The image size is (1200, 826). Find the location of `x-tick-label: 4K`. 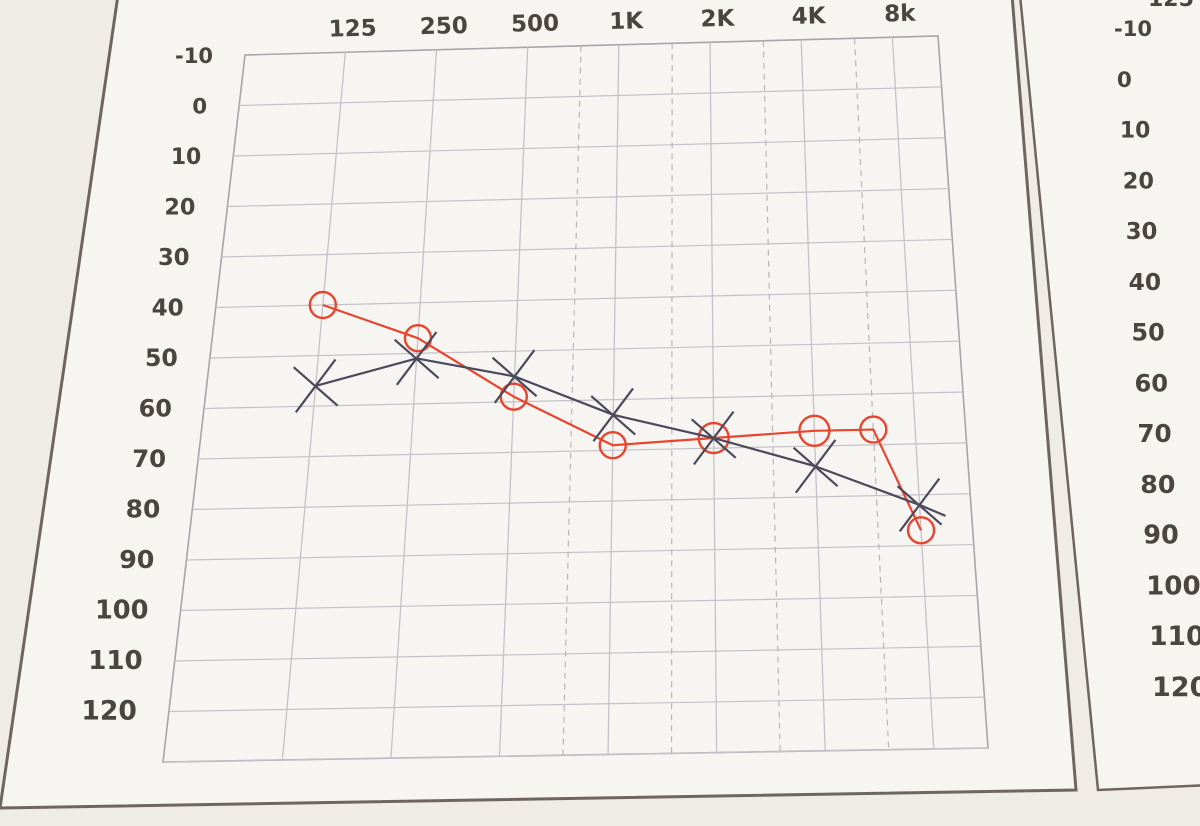

x-tick-label: 4K is located at coordinates (809, 16).